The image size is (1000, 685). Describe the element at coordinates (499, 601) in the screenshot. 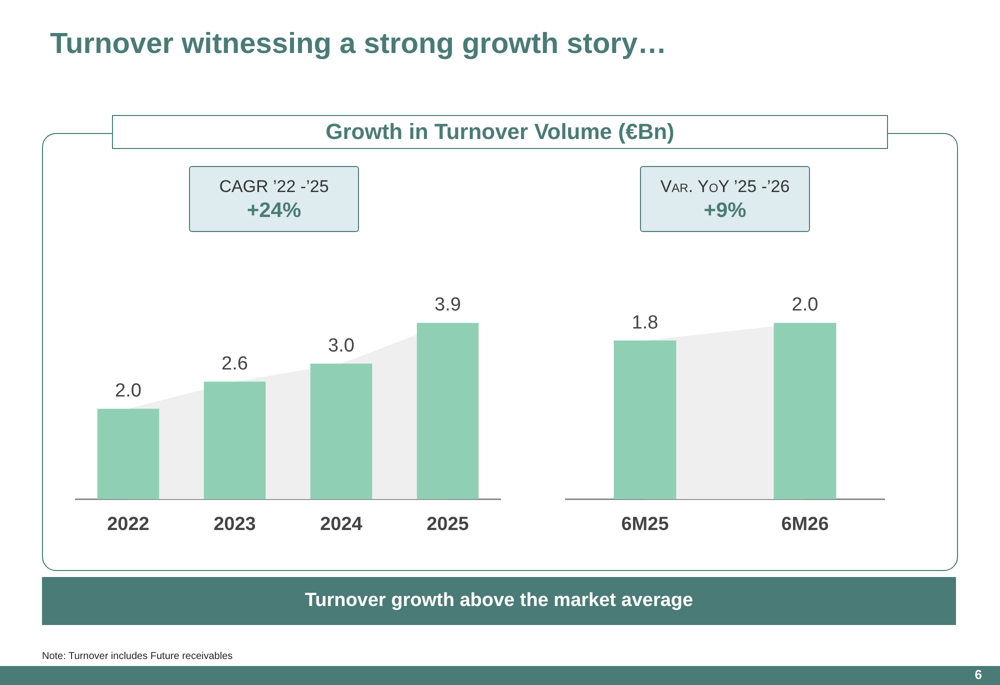

I see `text: Turnover growth above the market average` at that location.